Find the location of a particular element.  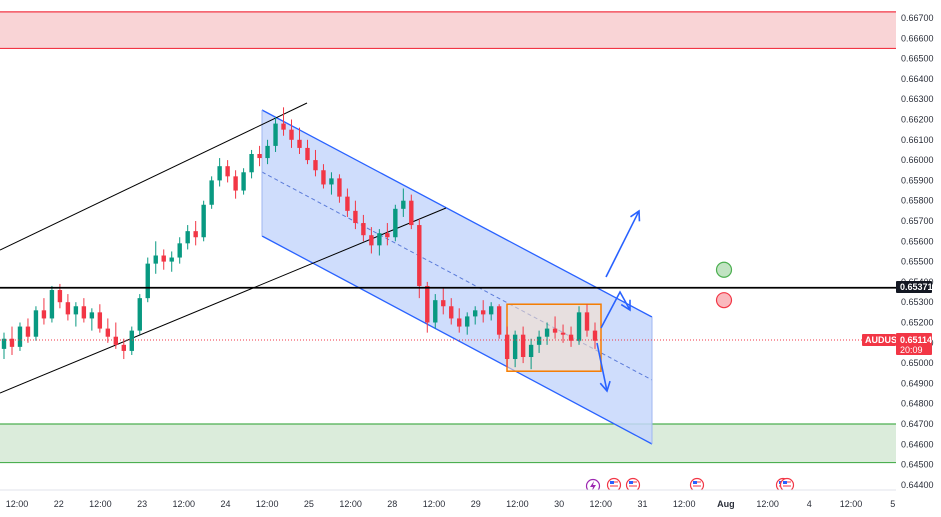

price-tick-label: 0.66300 is located at coordinates (917, 99).